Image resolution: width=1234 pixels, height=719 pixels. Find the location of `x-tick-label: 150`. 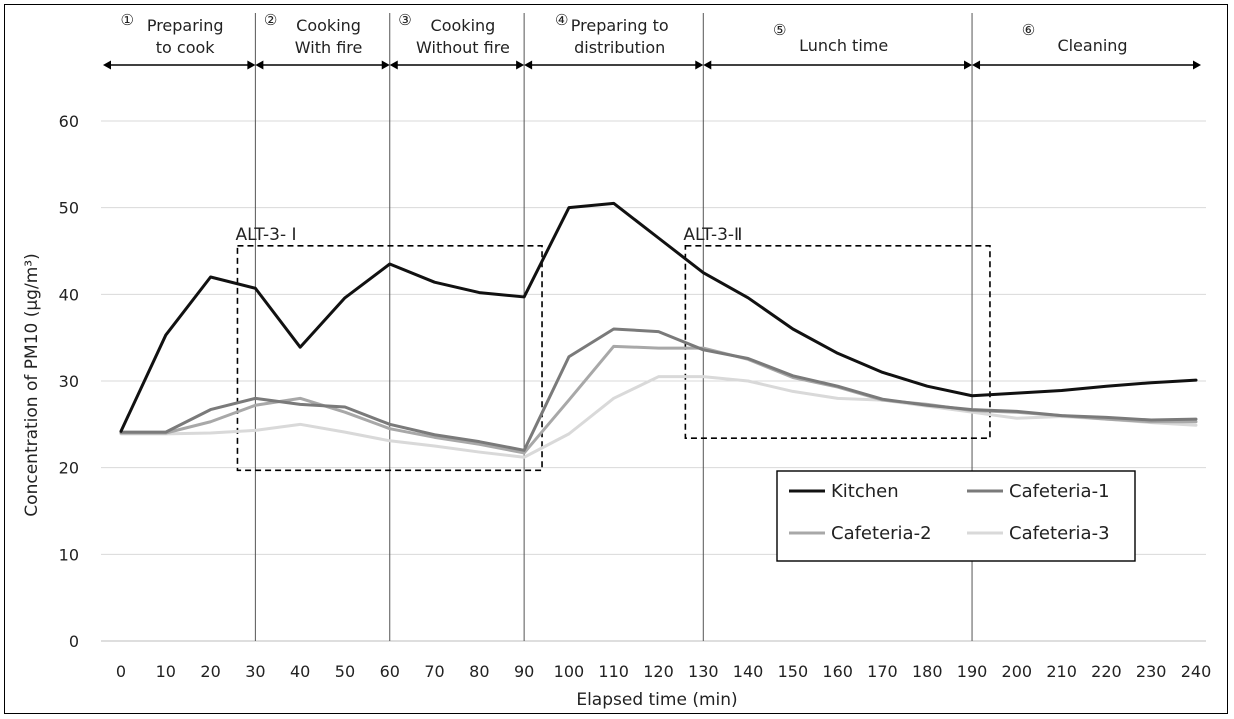

x-tick-label: 150 is located at coordinates (793, 671).